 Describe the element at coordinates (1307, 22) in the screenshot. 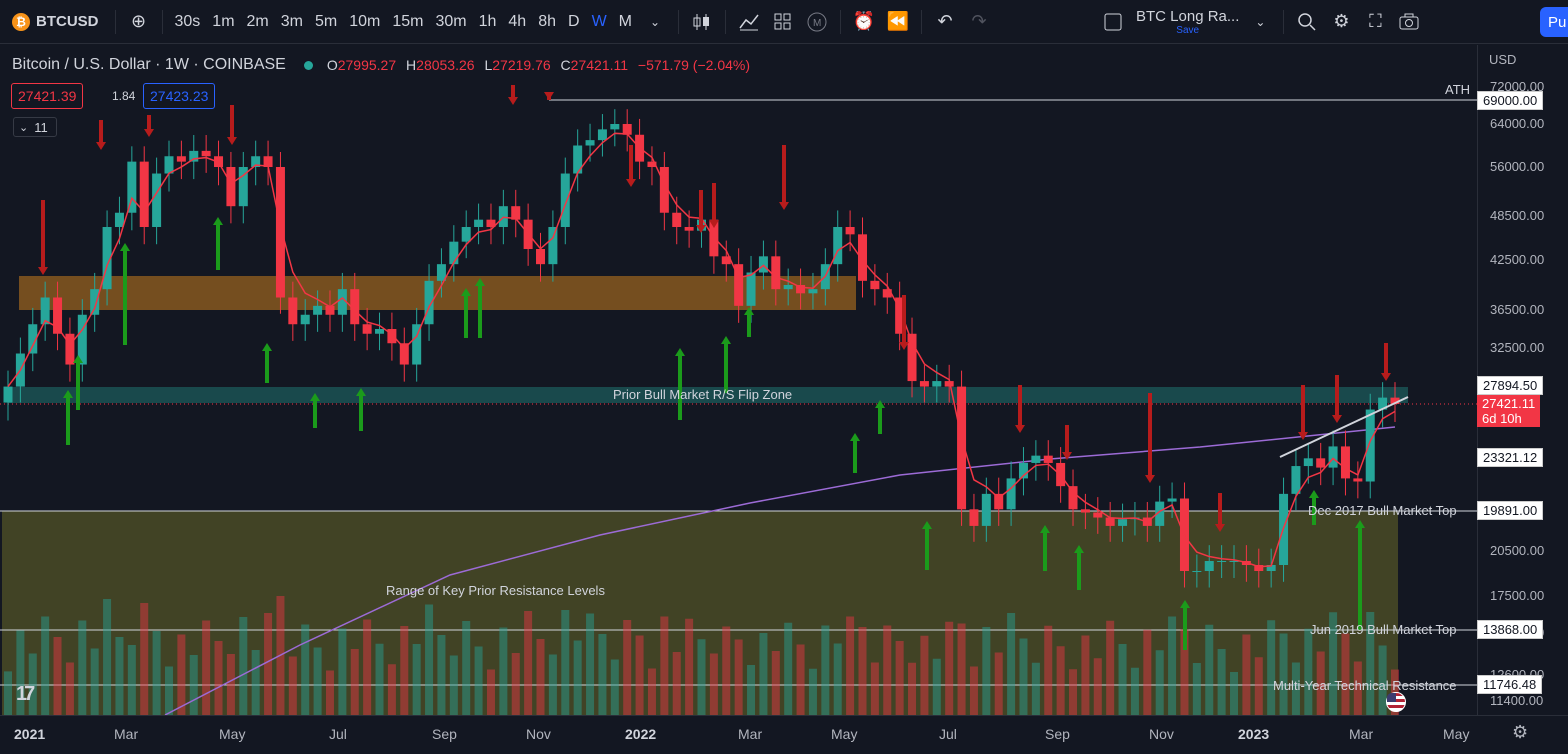

I see `search-icon` at that location.